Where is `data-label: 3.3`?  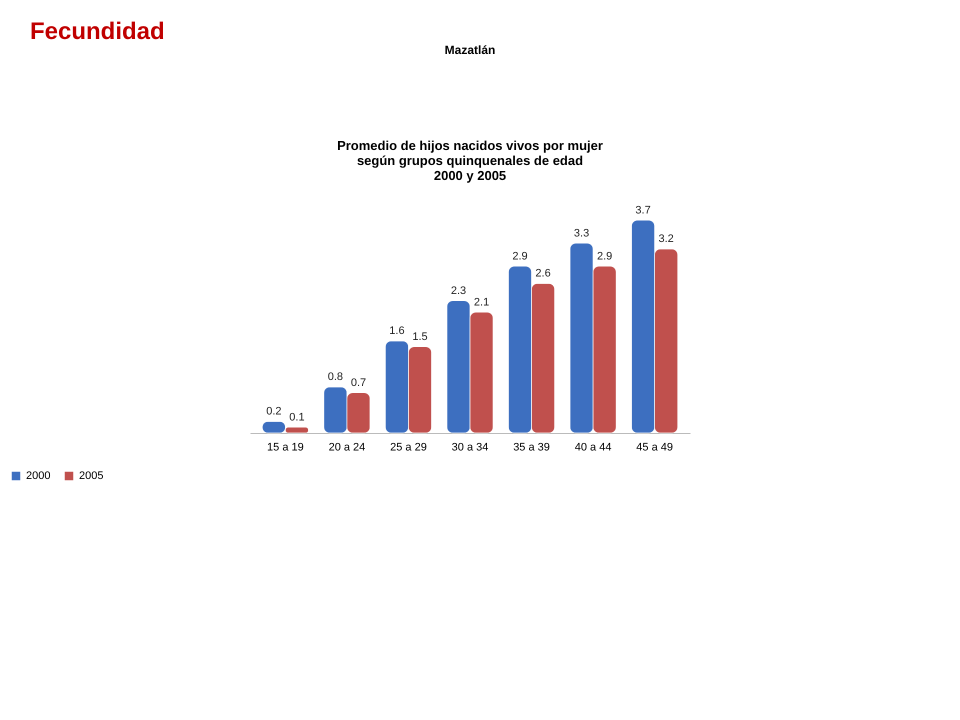
data-label: 3.3 is located at coordinates (582, 233).